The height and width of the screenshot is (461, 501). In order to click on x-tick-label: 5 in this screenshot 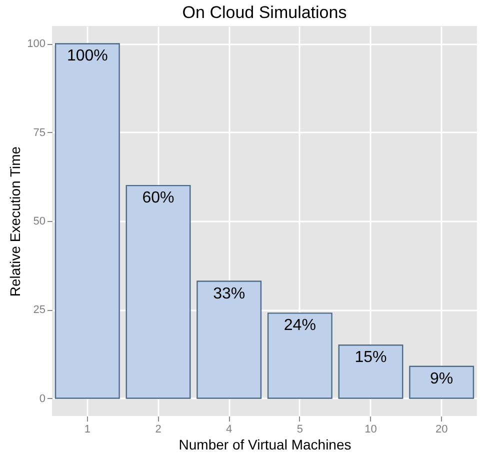, I will do `click(299, 430)`.